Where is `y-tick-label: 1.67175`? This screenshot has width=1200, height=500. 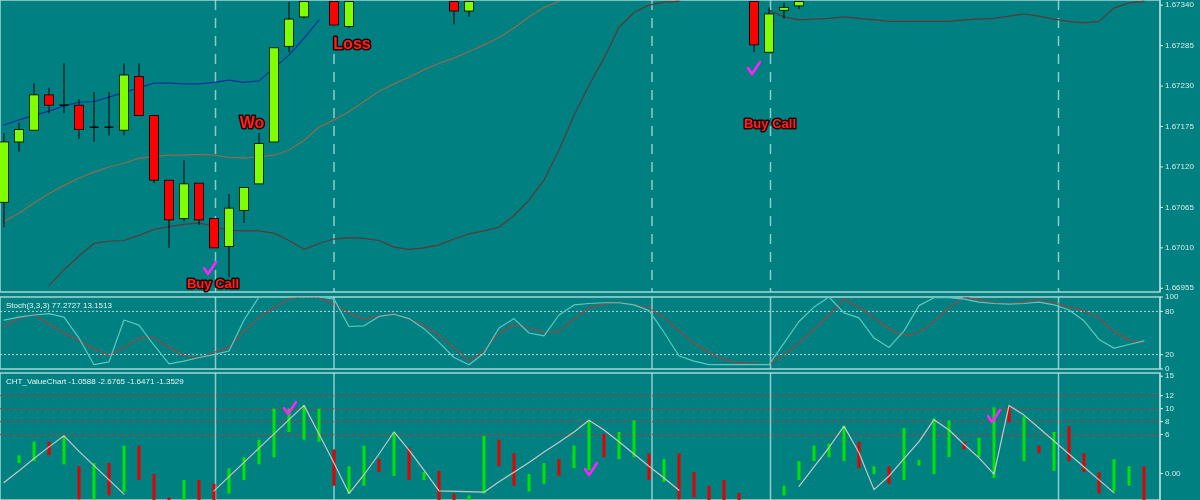 y-tick-label: 1.67175 is located at coordinates (1180, 126).